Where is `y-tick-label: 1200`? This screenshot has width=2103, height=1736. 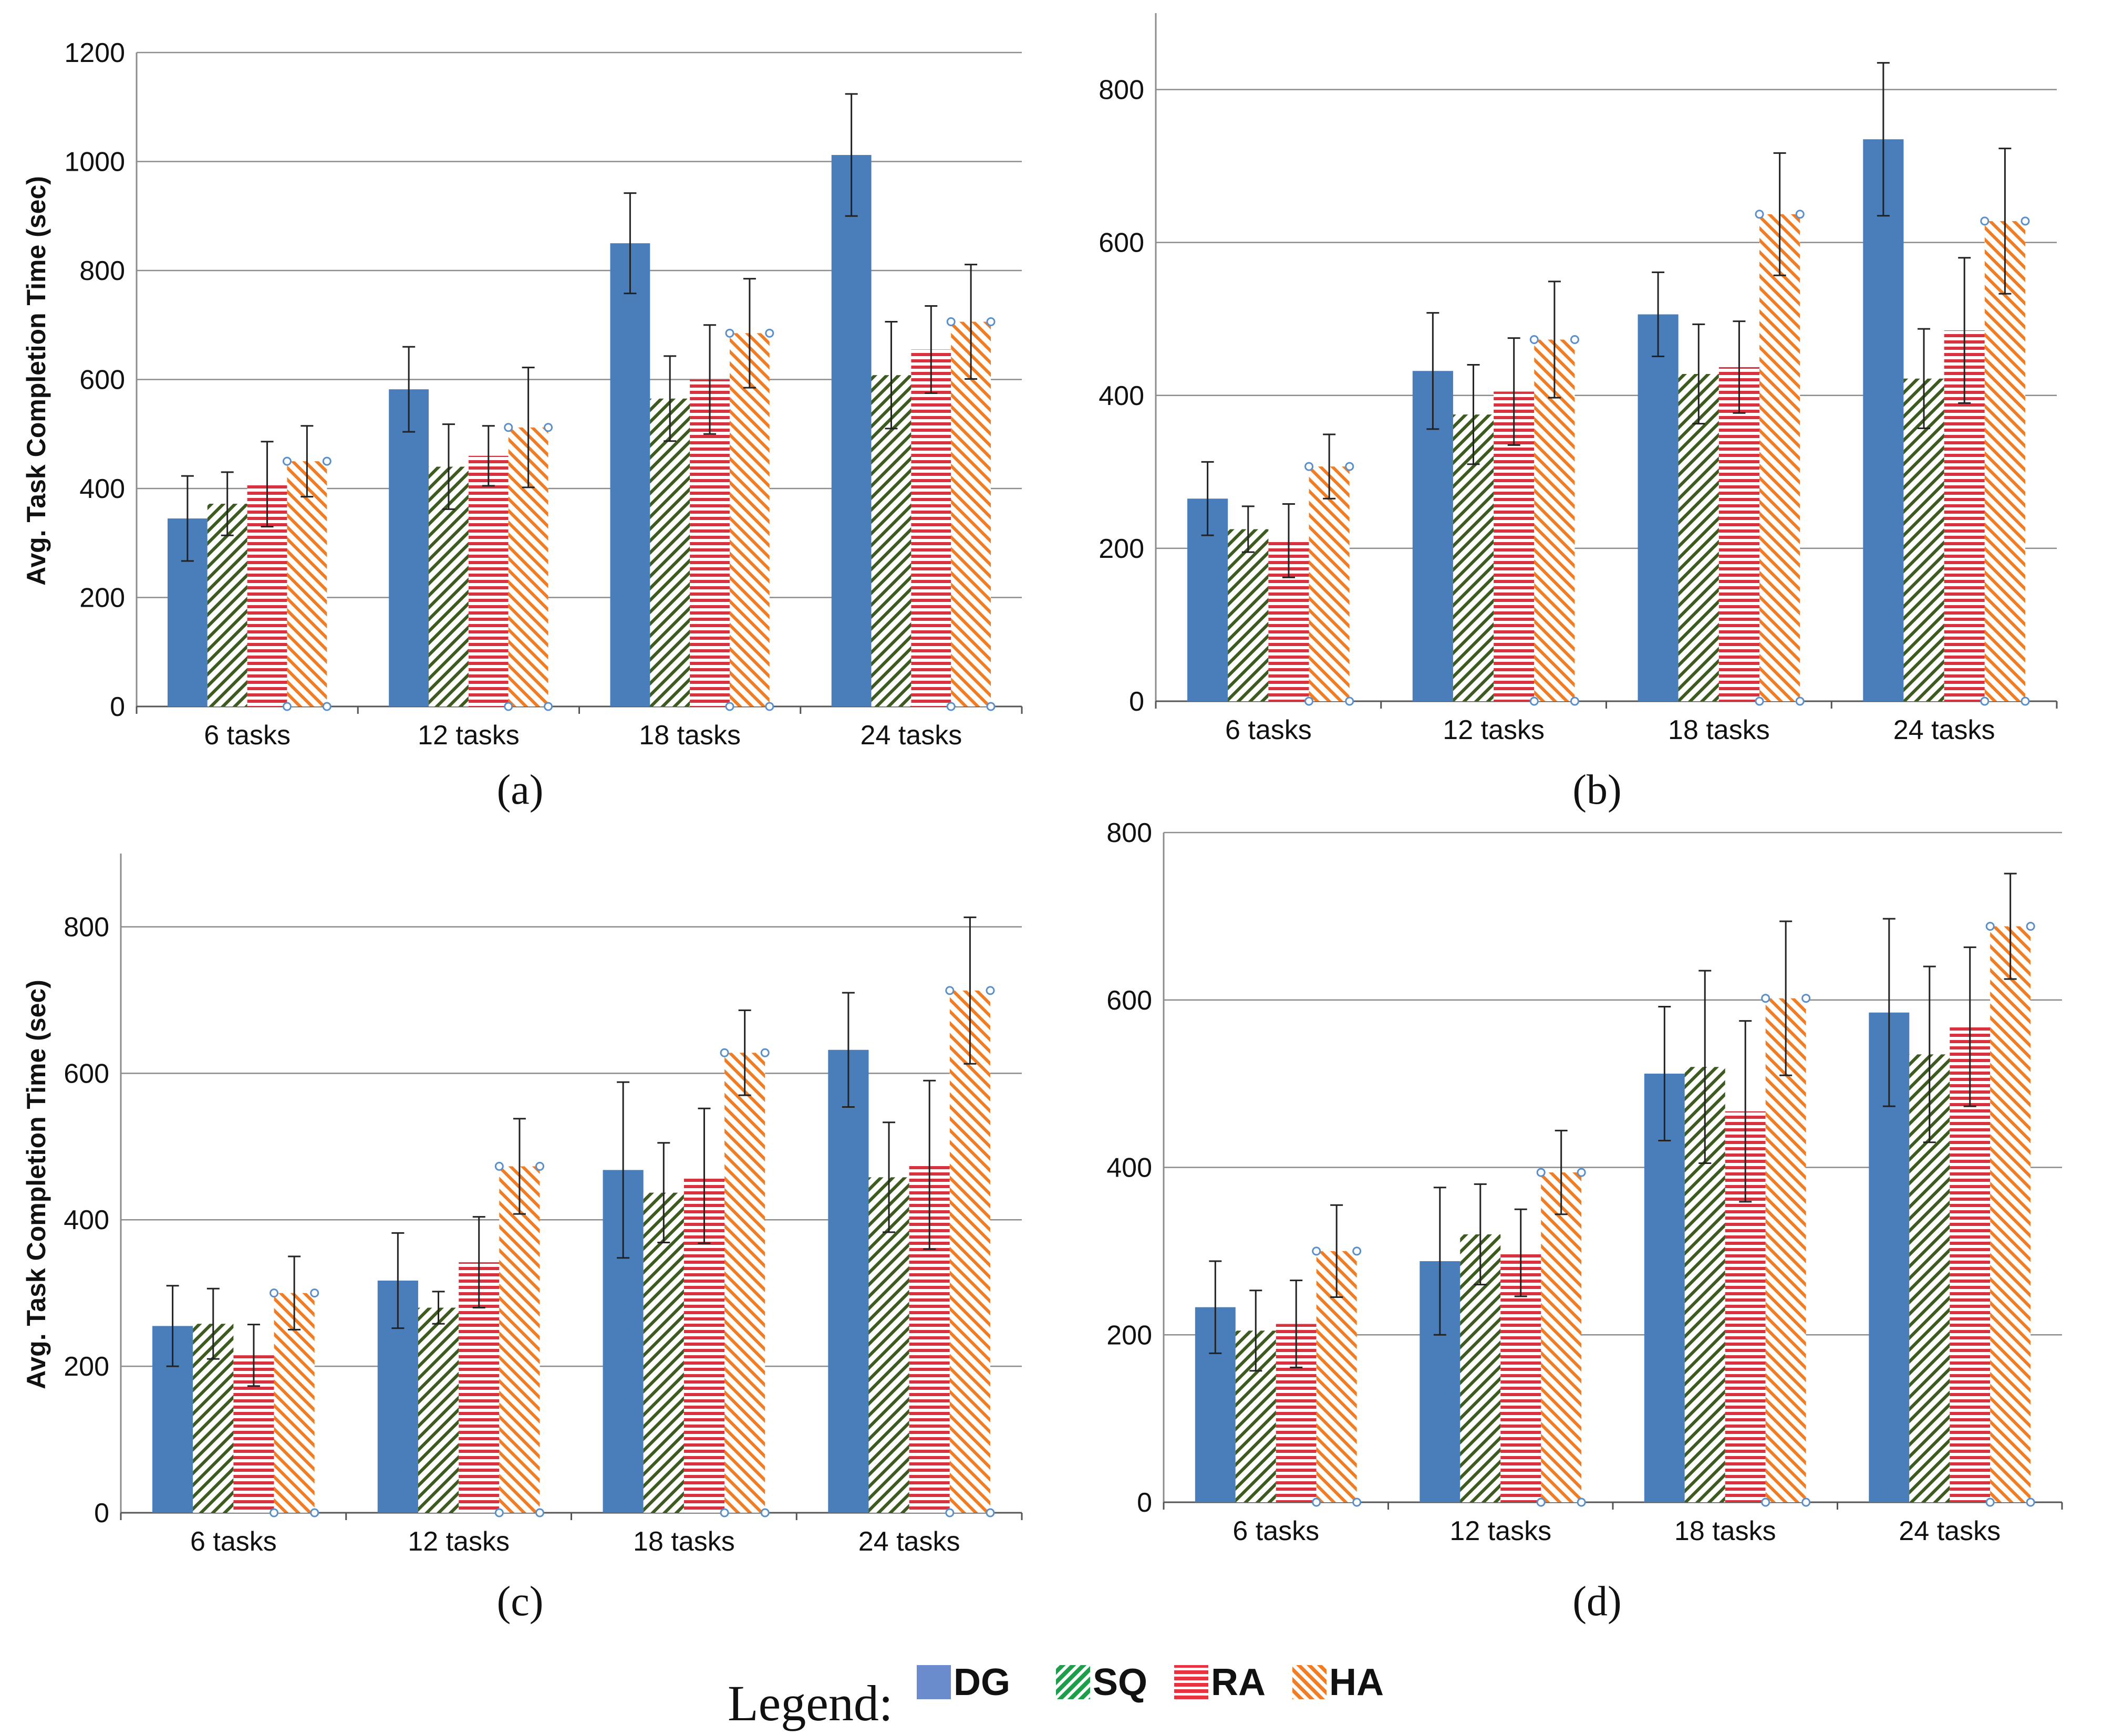
y-tick-label: 1200 is located at coordinates (94, 53).